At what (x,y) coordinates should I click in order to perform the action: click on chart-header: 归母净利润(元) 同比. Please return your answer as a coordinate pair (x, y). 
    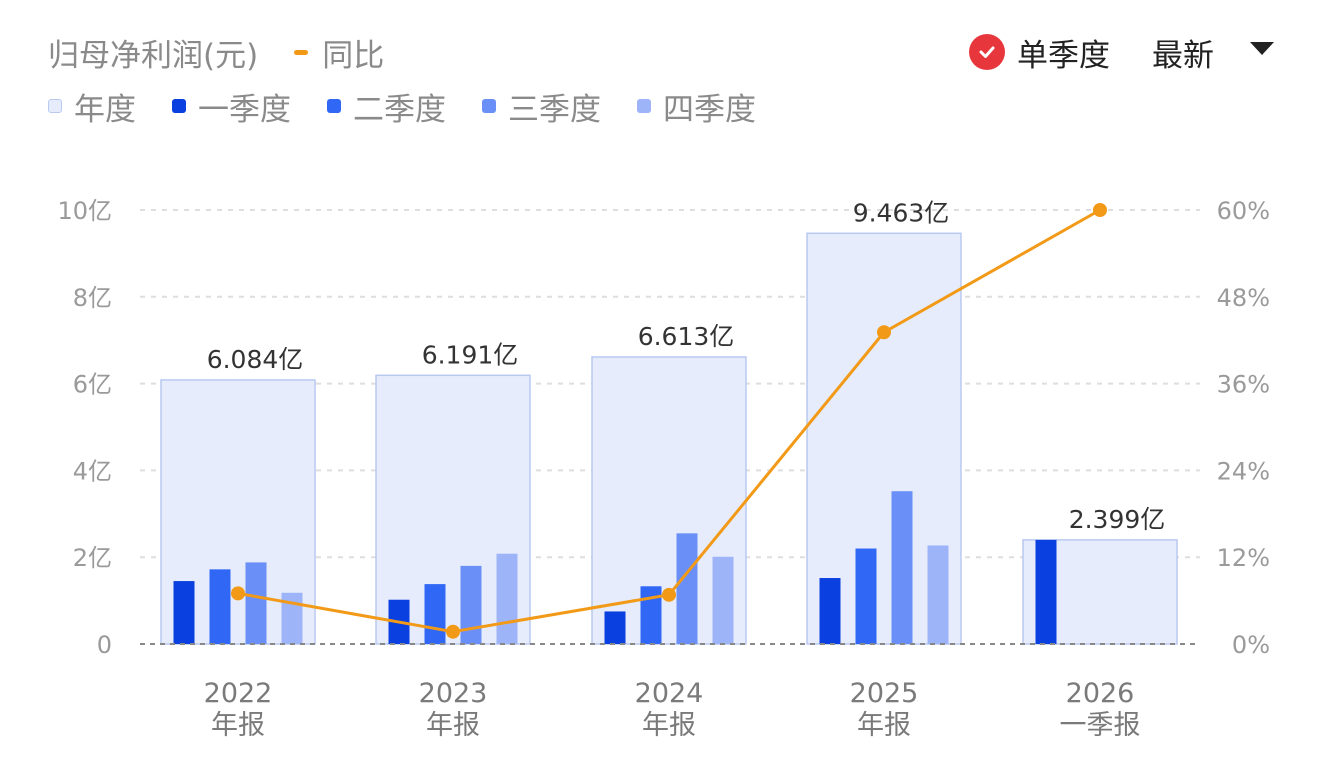
    Looking at the image, I should click on (216, 52).